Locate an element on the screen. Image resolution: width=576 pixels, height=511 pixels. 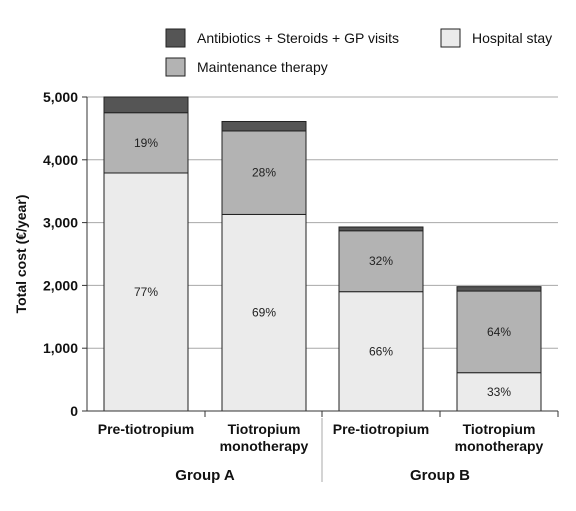
y-tick-label: 2,000 is located at coordinates (60, 285).